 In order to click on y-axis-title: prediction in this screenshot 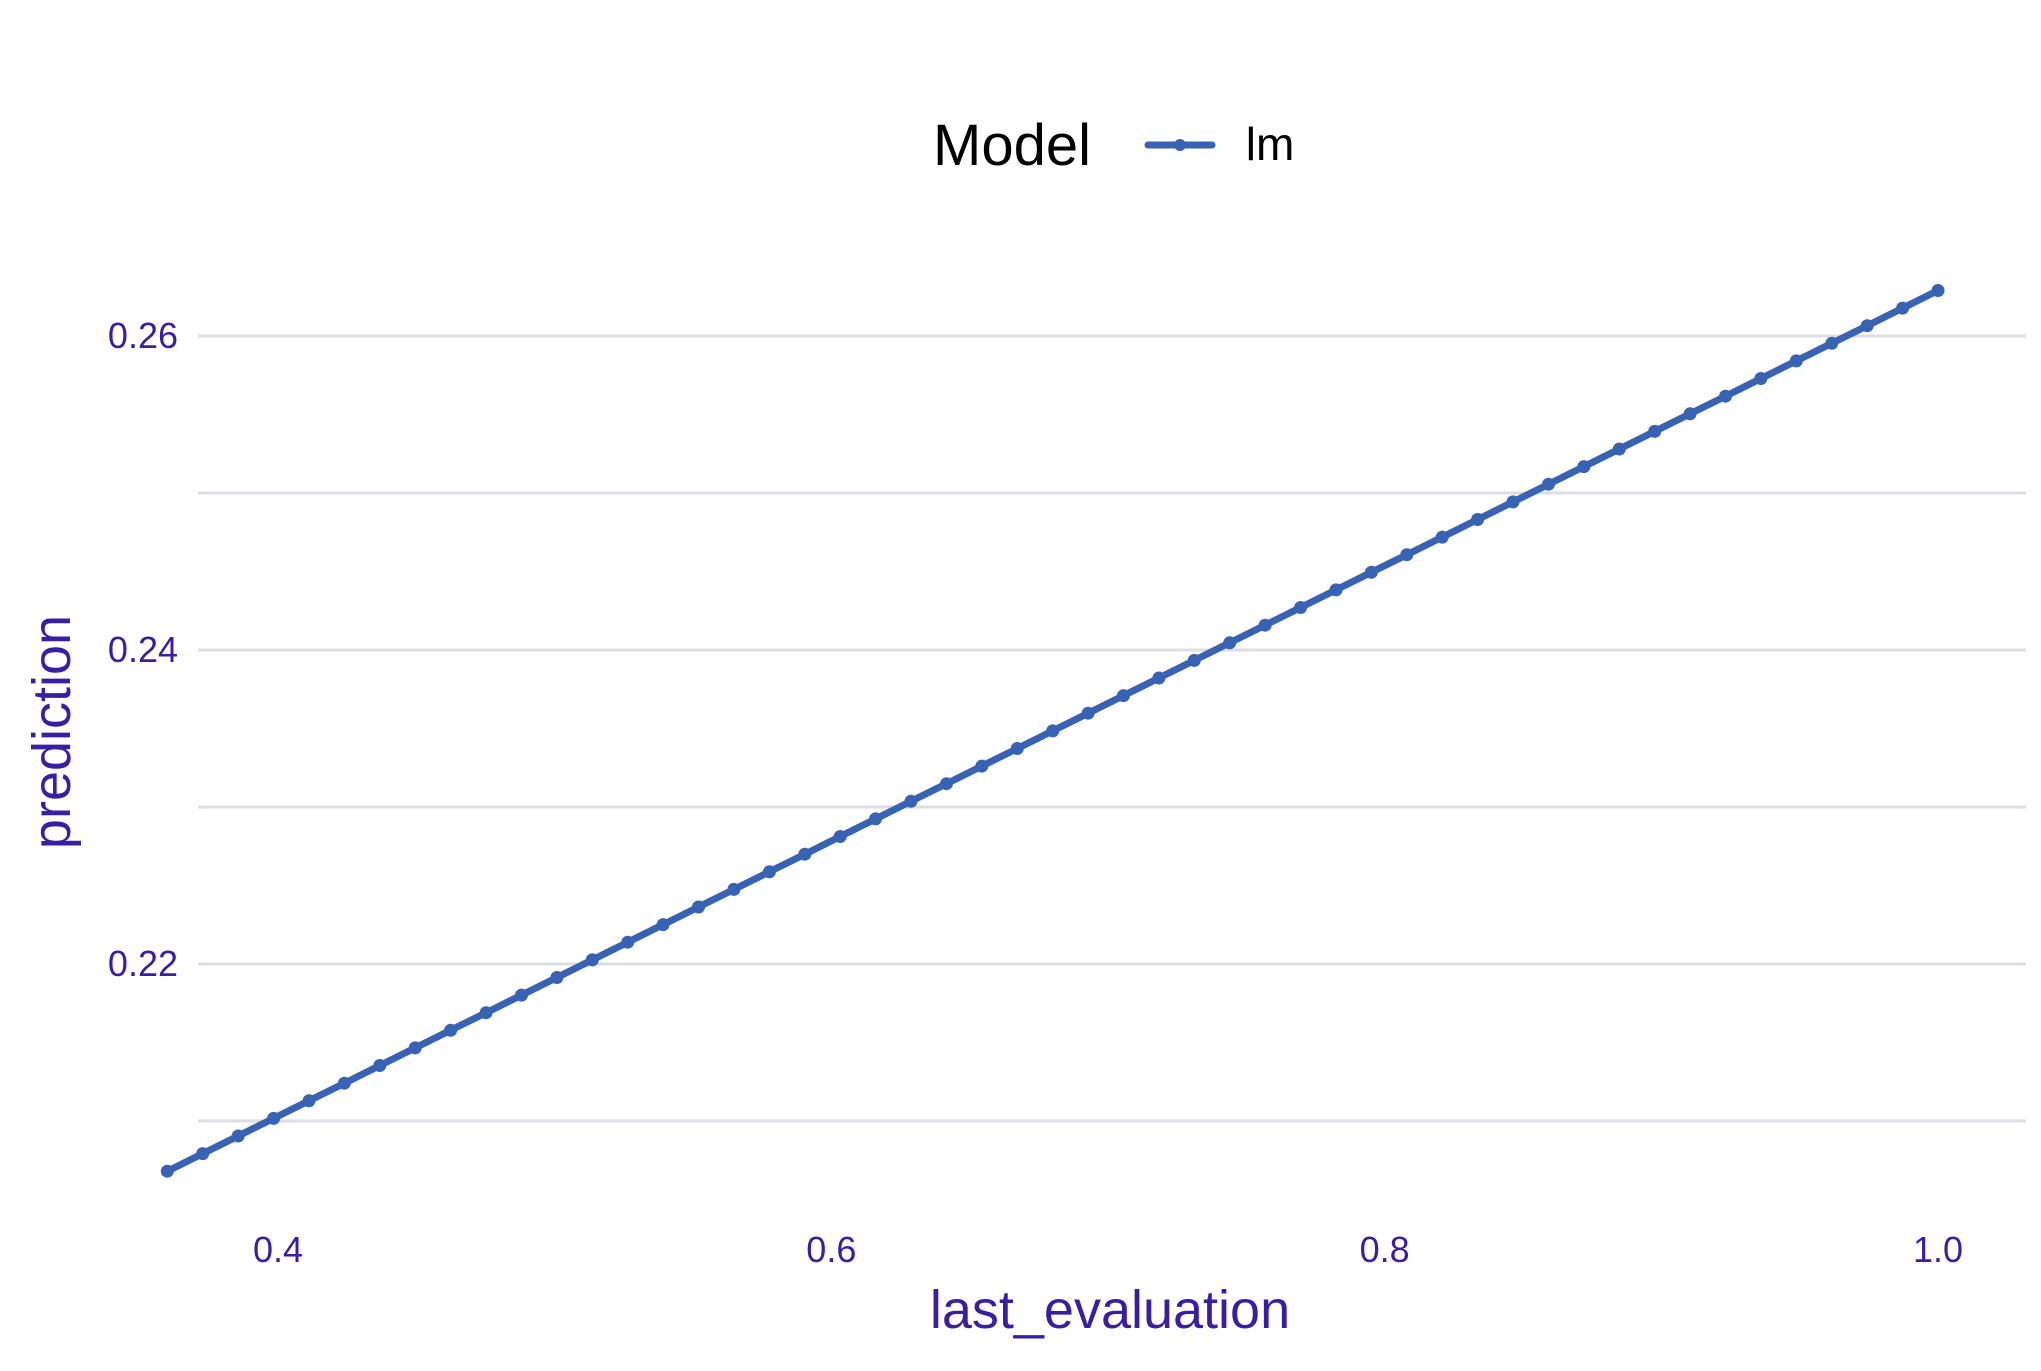, I will do `click(52, 732)`.